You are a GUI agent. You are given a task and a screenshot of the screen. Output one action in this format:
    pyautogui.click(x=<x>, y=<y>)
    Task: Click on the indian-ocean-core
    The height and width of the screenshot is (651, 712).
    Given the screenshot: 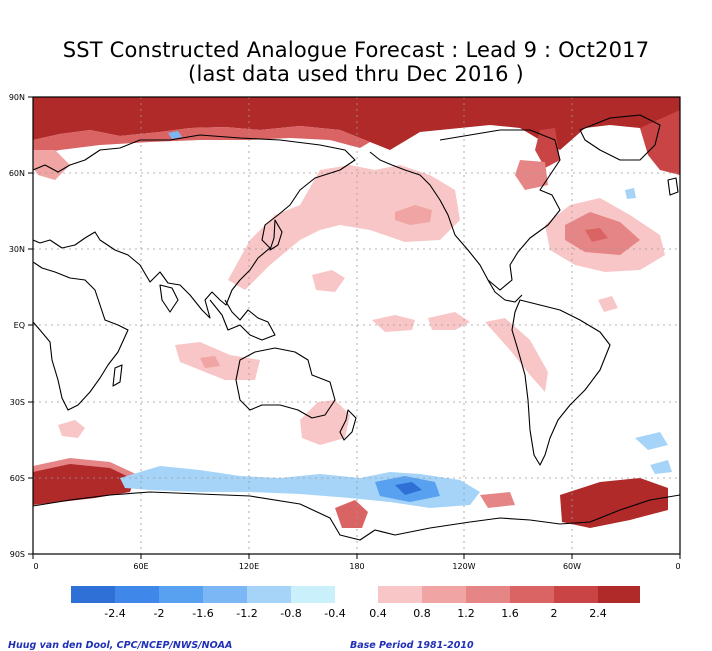 What is the action you would take?
    pyautogui.click(x=210, y=362)
    